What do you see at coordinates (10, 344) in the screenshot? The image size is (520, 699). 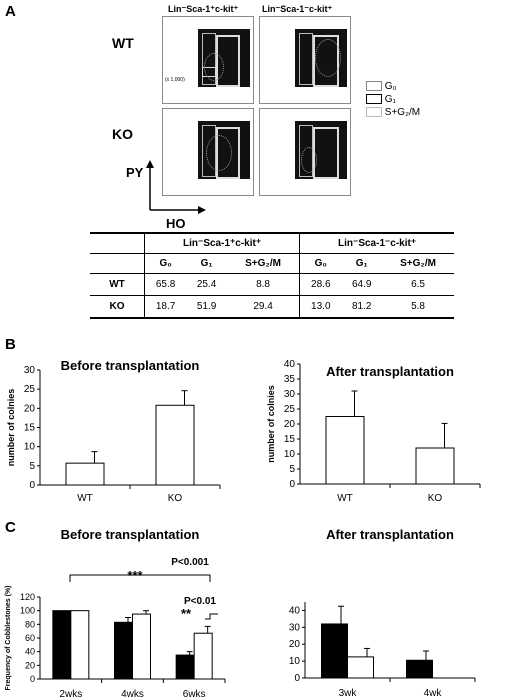 I see `panel-b-letter: B` at bounding box center [10, 344].